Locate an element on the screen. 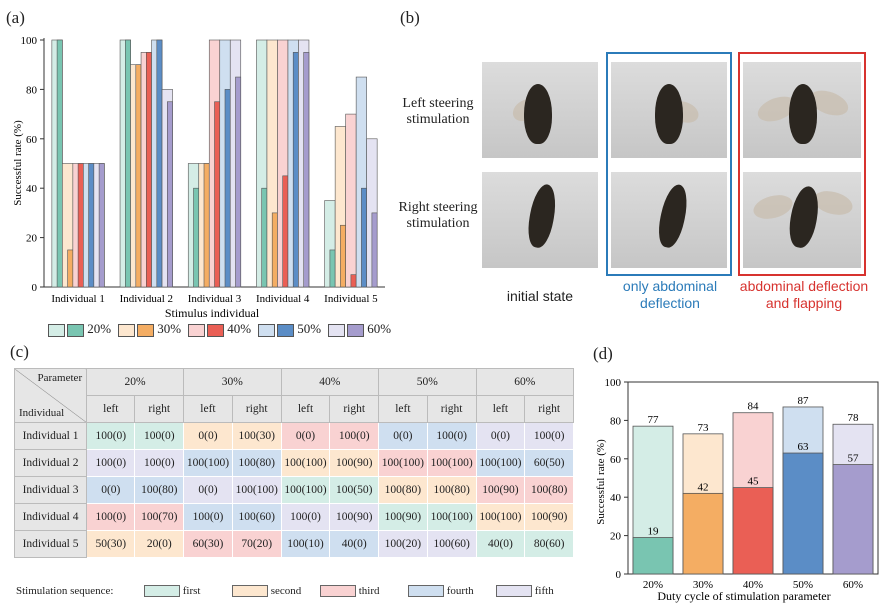  caption-initial-state: initial state is located at coordinates (540, 296).